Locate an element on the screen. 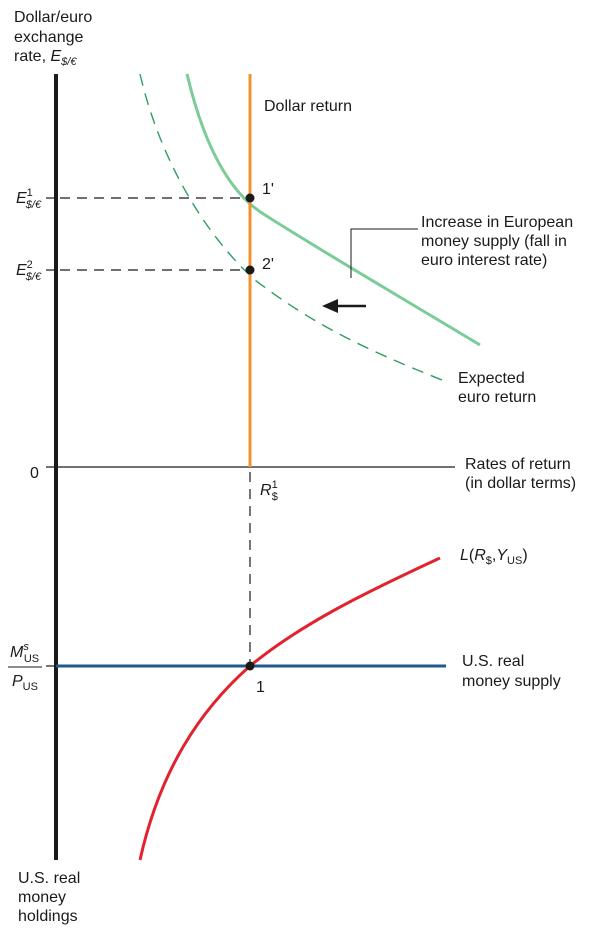 The width and height of the screenshot is (606, 931). annotation-line3: euro interest rate) is located at coordinates (484, 260).